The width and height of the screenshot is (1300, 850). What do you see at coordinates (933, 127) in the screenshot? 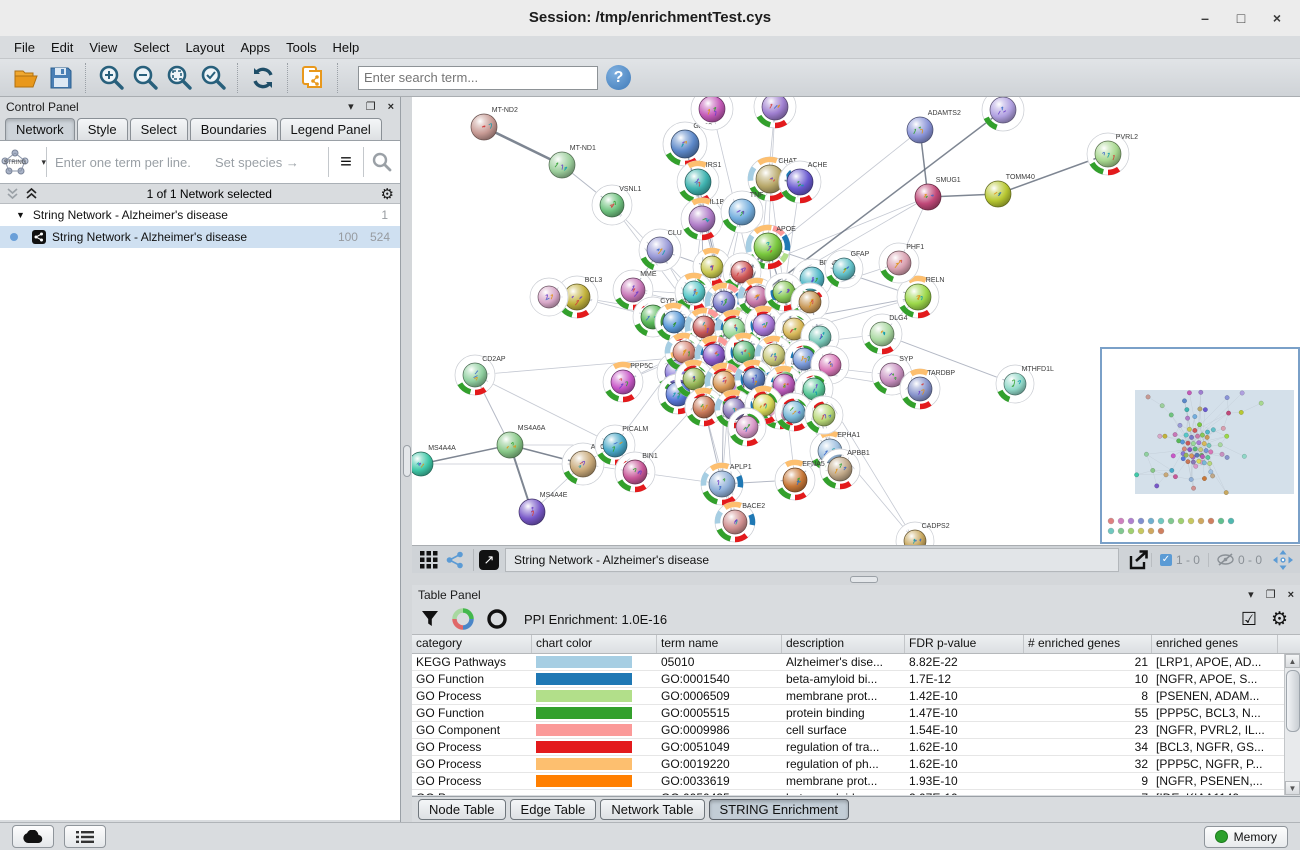
I see `node-adamts2: ADAMTS2` at bounding box center [933, 127].